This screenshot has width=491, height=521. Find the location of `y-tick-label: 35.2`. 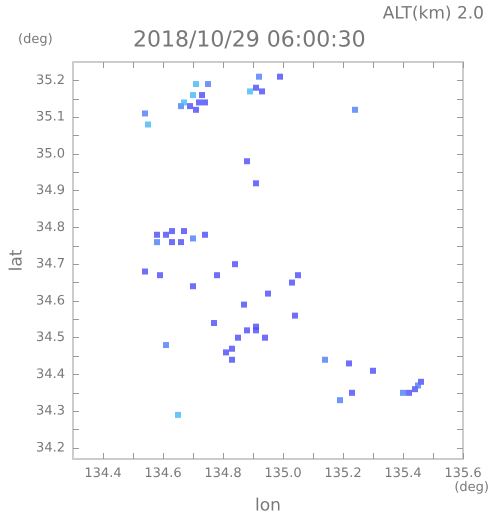

y-tick-label: 35.2 is located at coordinates (50, 80).